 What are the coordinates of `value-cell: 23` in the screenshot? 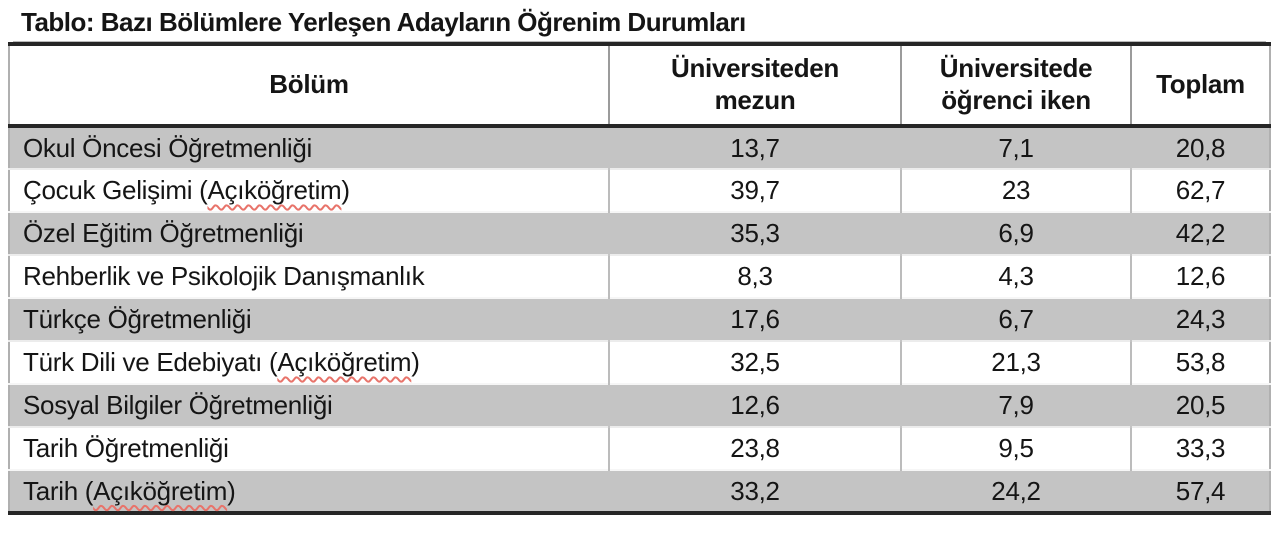 It's located at (1015, 190).